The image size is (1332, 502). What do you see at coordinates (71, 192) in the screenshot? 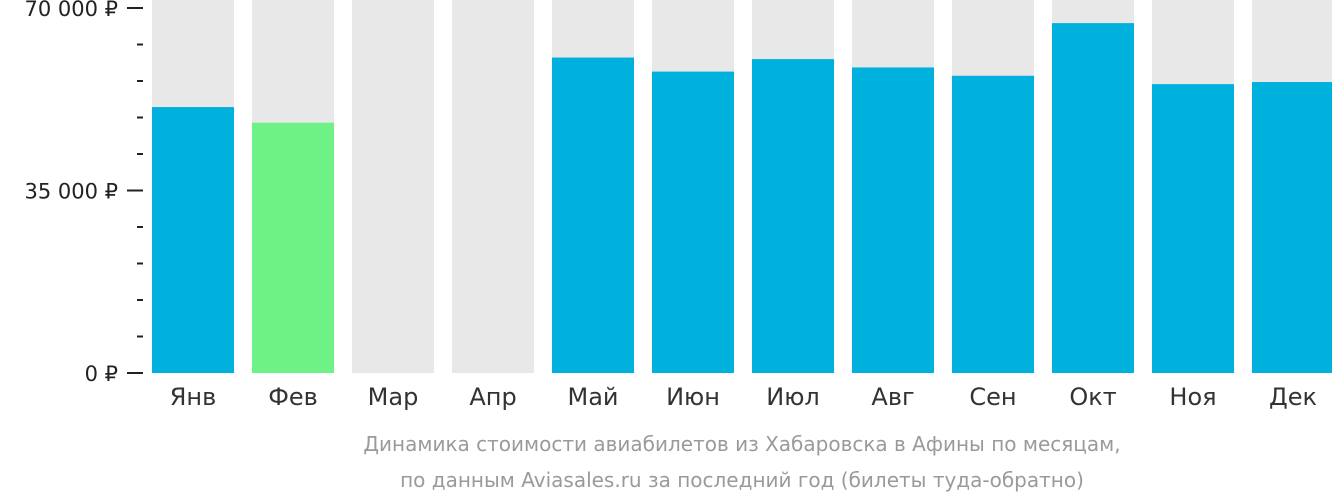
I see `y-tick-label: 35 000 ₽` at bounding box center [71, 192].